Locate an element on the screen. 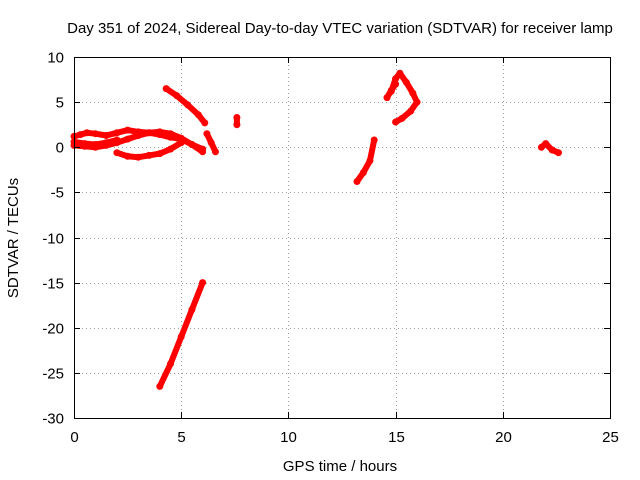 The image size is (640, 480). y-axis-label: SDTVAR / TECUs is located at coordinates (13, 238).